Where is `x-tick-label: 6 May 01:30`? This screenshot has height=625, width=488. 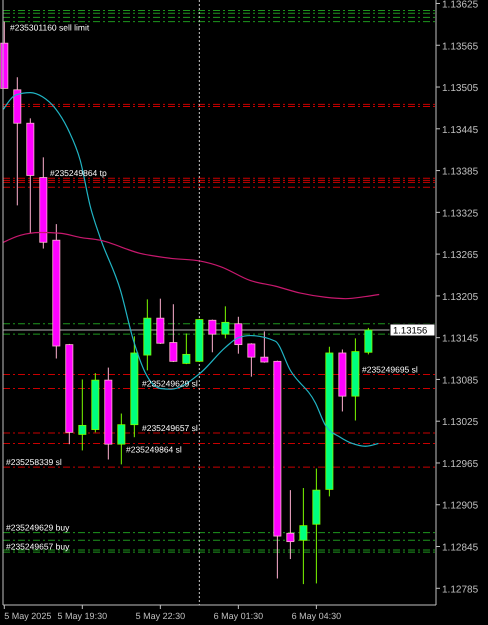 x-tick-label: 6 May 01:30 is located at coordinates (239, 616).